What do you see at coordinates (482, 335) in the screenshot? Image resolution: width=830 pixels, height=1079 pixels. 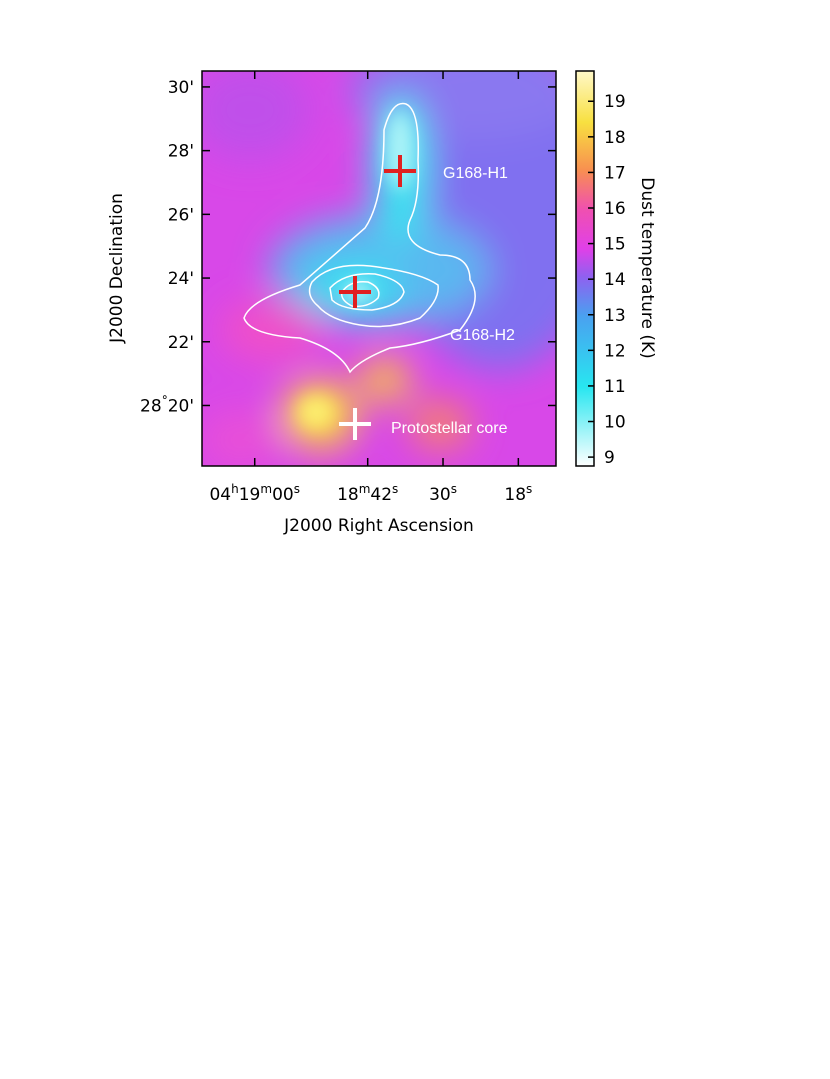 I see `annotation: G168-H2` at bounding box center [482, 335].